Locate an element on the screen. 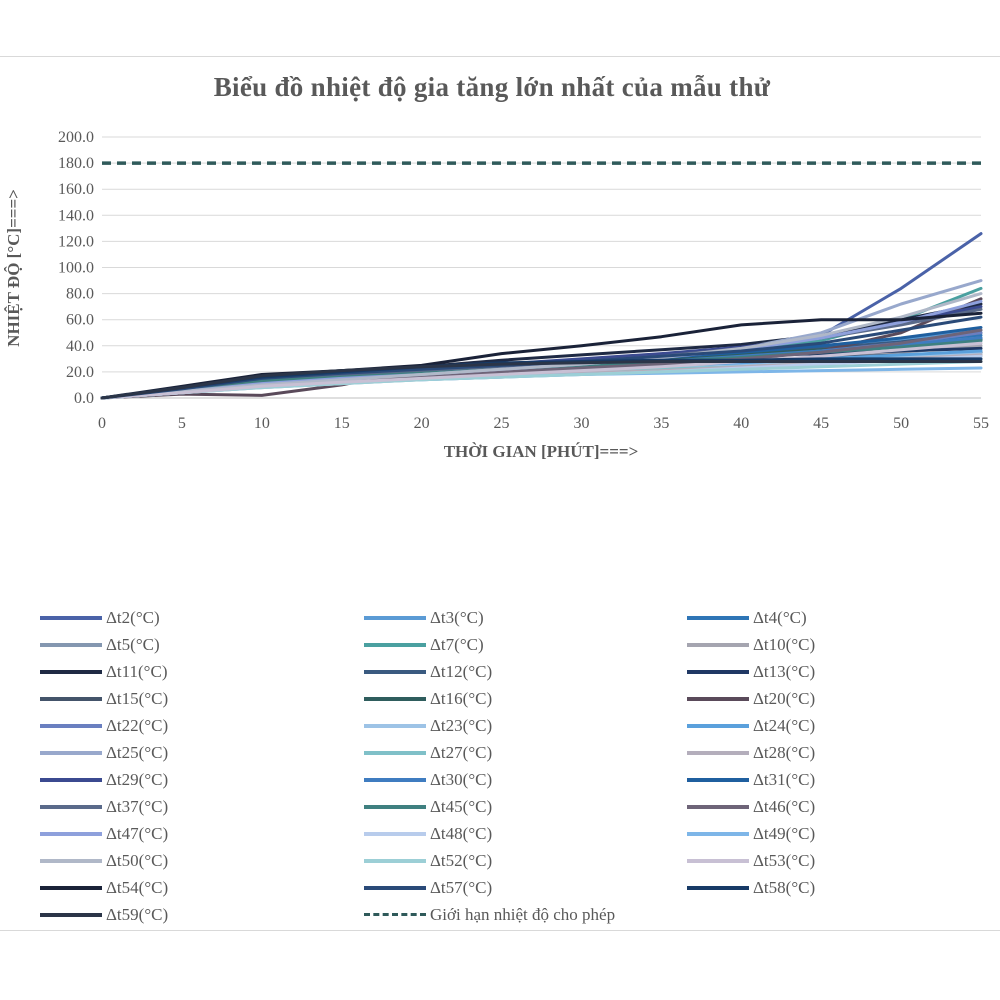 This screenshot has height=1000, width=1000. legend-item: Δt52(°C) is located at coordinates (428, 860).